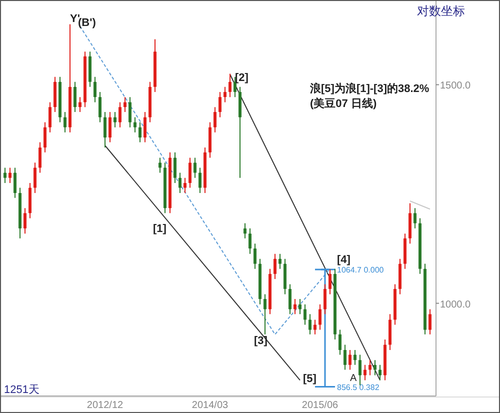 The height and width of the screenshot is (413, 500). I want to click on x-tick-label: 2012/12, so click(105, 405).